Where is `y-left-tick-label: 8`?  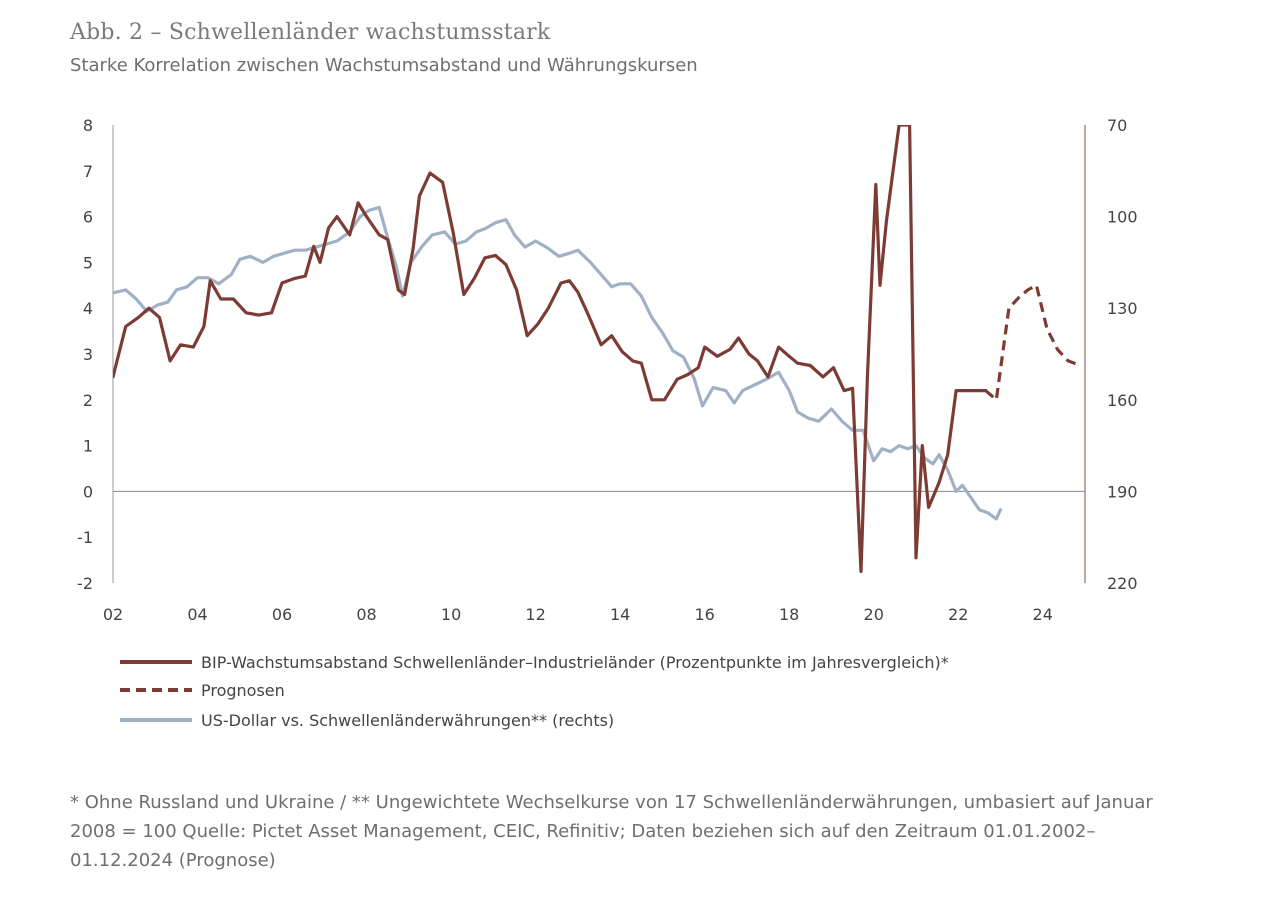
y-left-tick-label: 8 is located at coordinates (88, 125).